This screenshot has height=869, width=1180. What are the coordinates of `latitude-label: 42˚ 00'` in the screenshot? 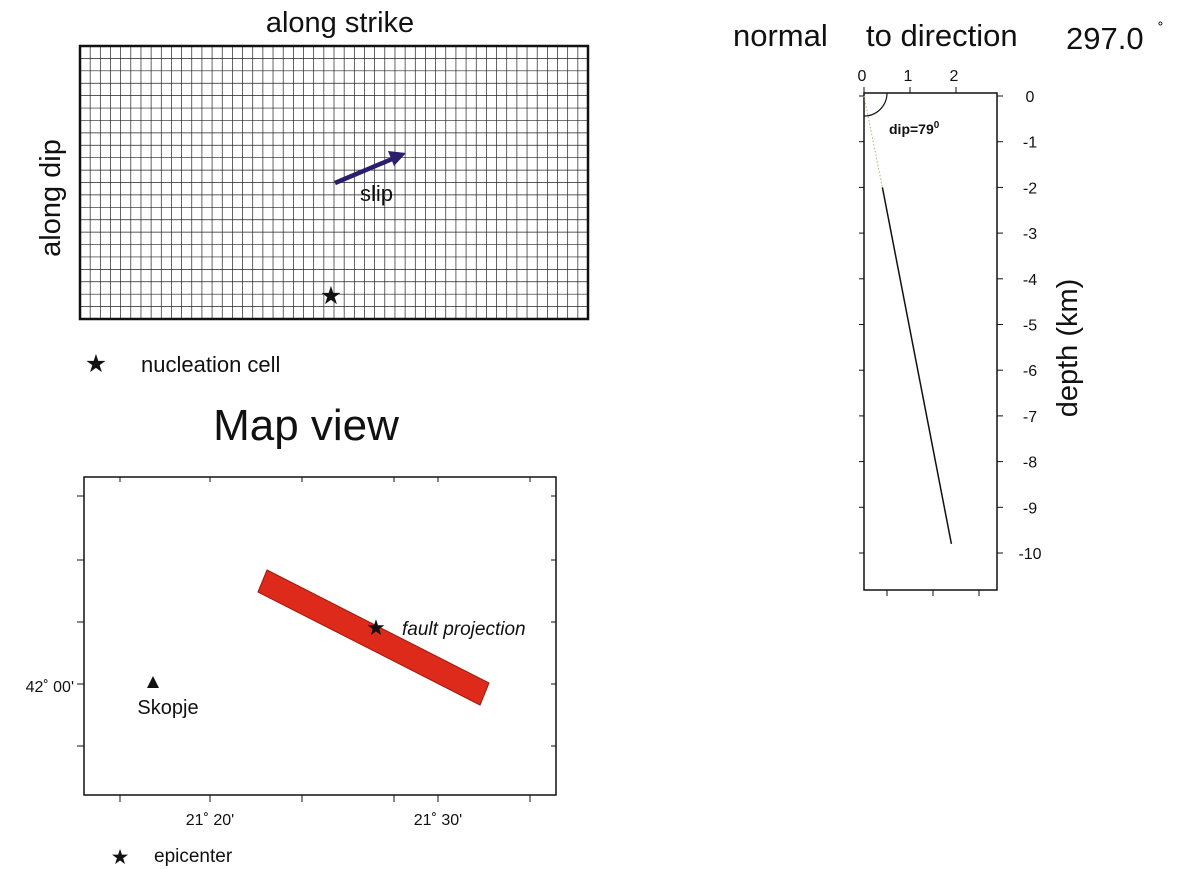 It's located at (50, 687).